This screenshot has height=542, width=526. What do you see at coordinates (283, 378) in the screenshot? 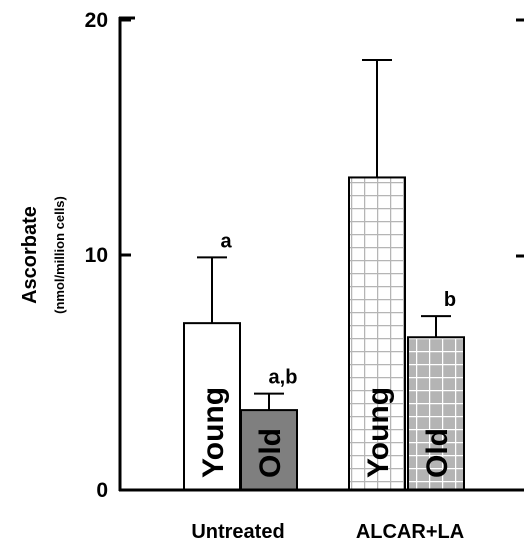
I see `sig-label-1: a,b` at bounding box center [283, 378].